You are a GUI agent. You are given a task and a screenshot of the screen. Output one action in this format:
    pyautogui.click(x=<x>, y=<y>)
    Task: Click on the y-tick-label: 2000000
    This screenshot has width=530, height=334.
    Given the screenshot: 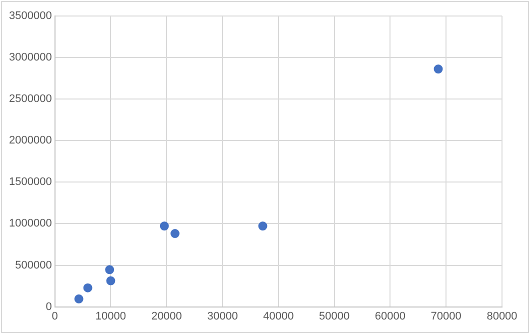 What is the action you would take?
    pyautogui.click(x=30, y=140)
    